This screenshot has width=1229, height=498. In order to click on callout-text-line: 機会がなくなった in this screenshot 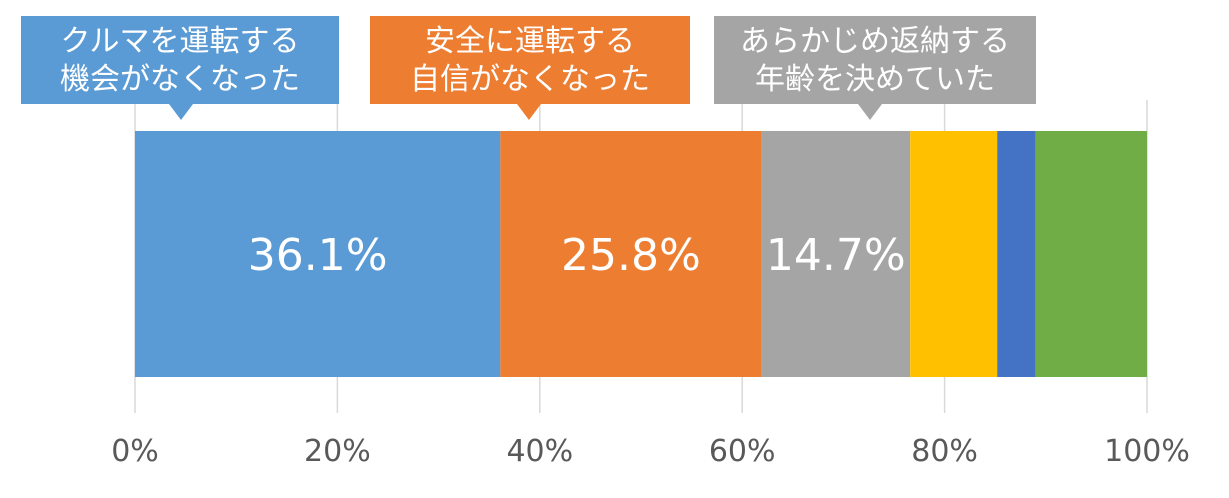, I will do `click(180, 79)`.